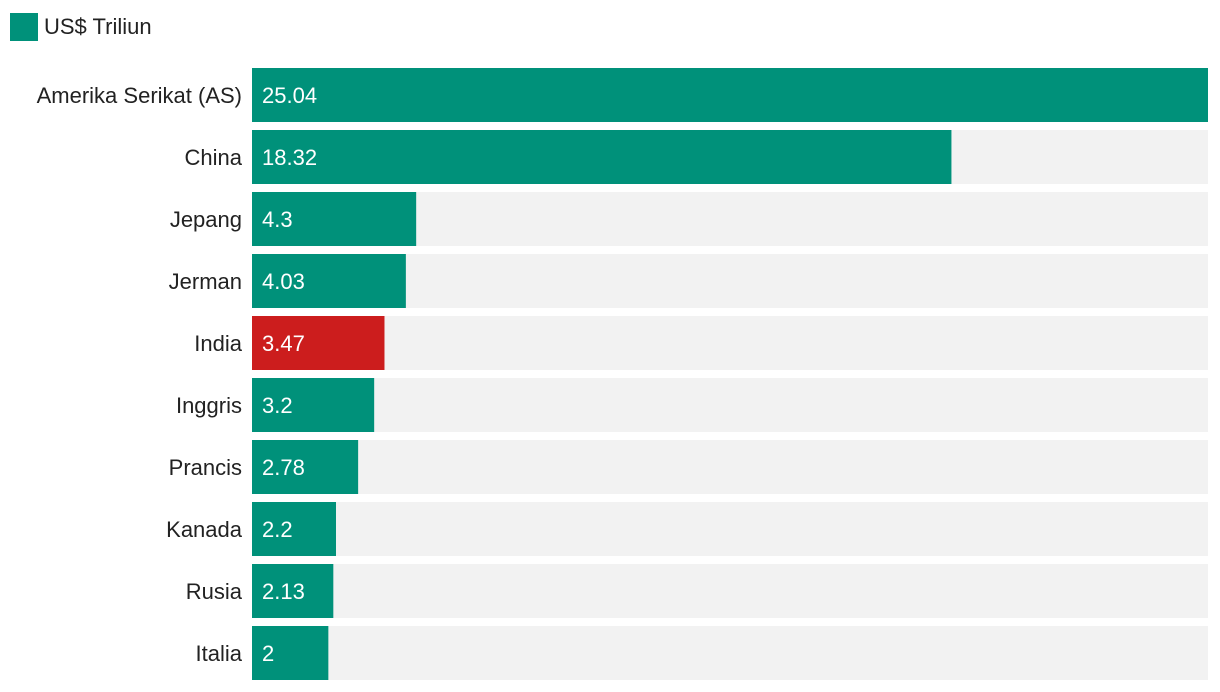 The height and width of the screenshot is (692, 1220). I want to click on value-label-kanada: 2.2, so click(277, 529).